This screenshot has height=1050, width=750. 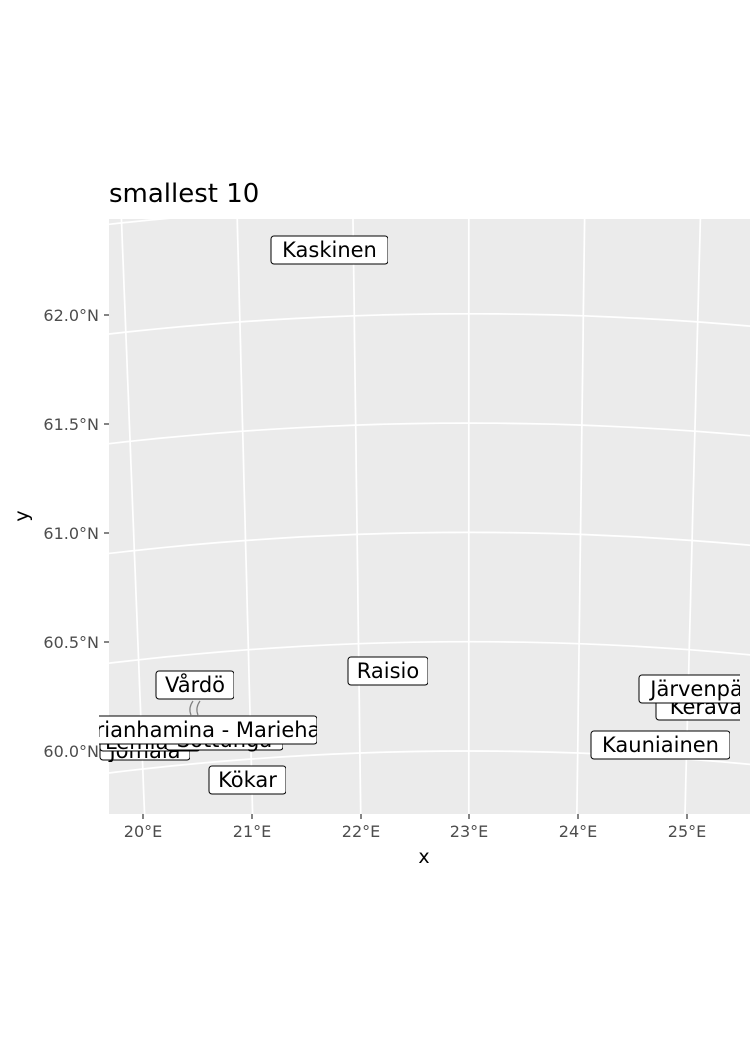 I want to click on y-tick: 61.0°N, so click(x=76, y=533).